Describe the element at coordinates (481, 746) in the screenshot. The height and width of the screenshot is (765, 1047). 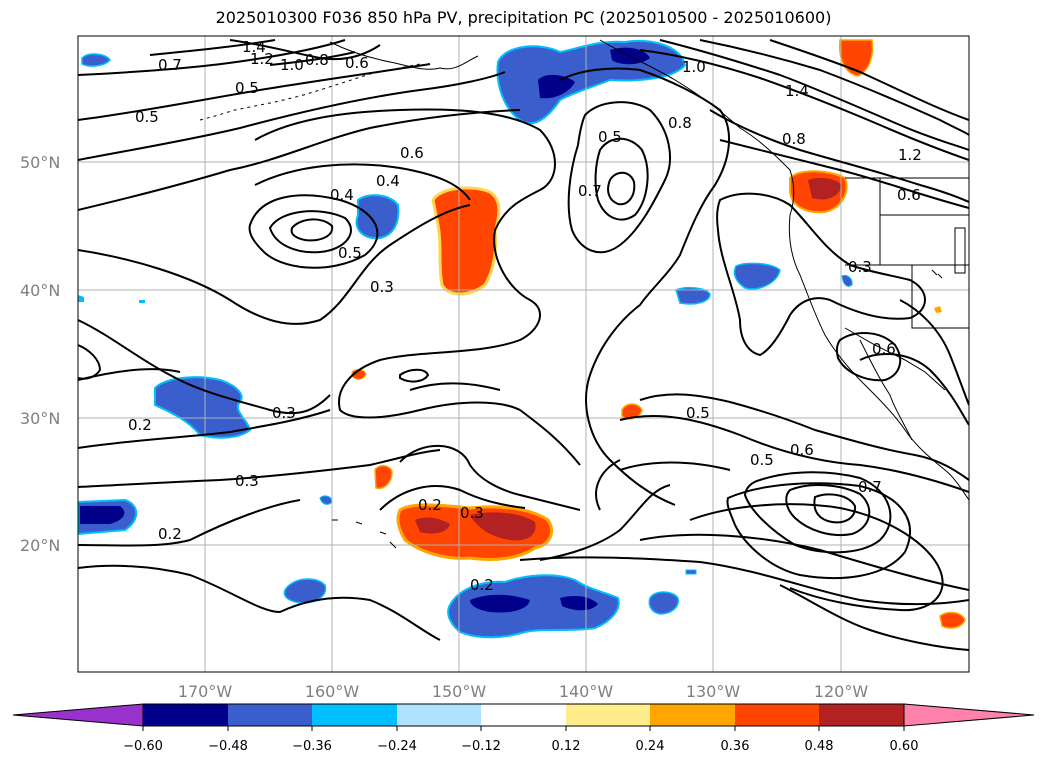
I see `colorbar-tick-label: −0.12` at that location.